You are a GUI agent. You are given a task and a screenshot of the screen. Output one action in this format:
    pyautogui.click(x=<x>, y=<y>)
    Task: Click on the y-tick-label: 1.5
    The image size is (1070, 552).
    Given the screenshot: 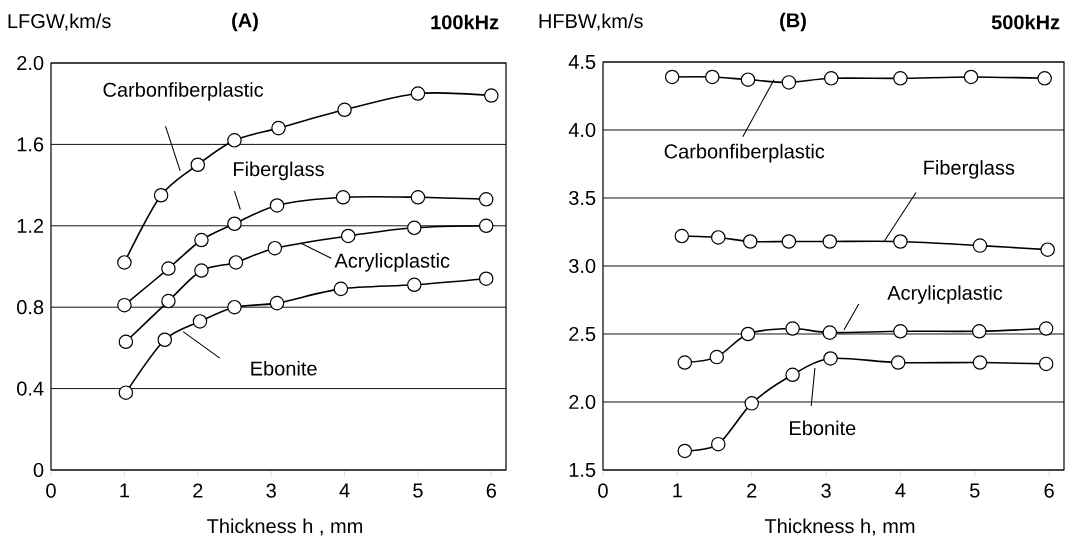 What is the action you would take?
    pyautogui.click(x=582, y=470)
    